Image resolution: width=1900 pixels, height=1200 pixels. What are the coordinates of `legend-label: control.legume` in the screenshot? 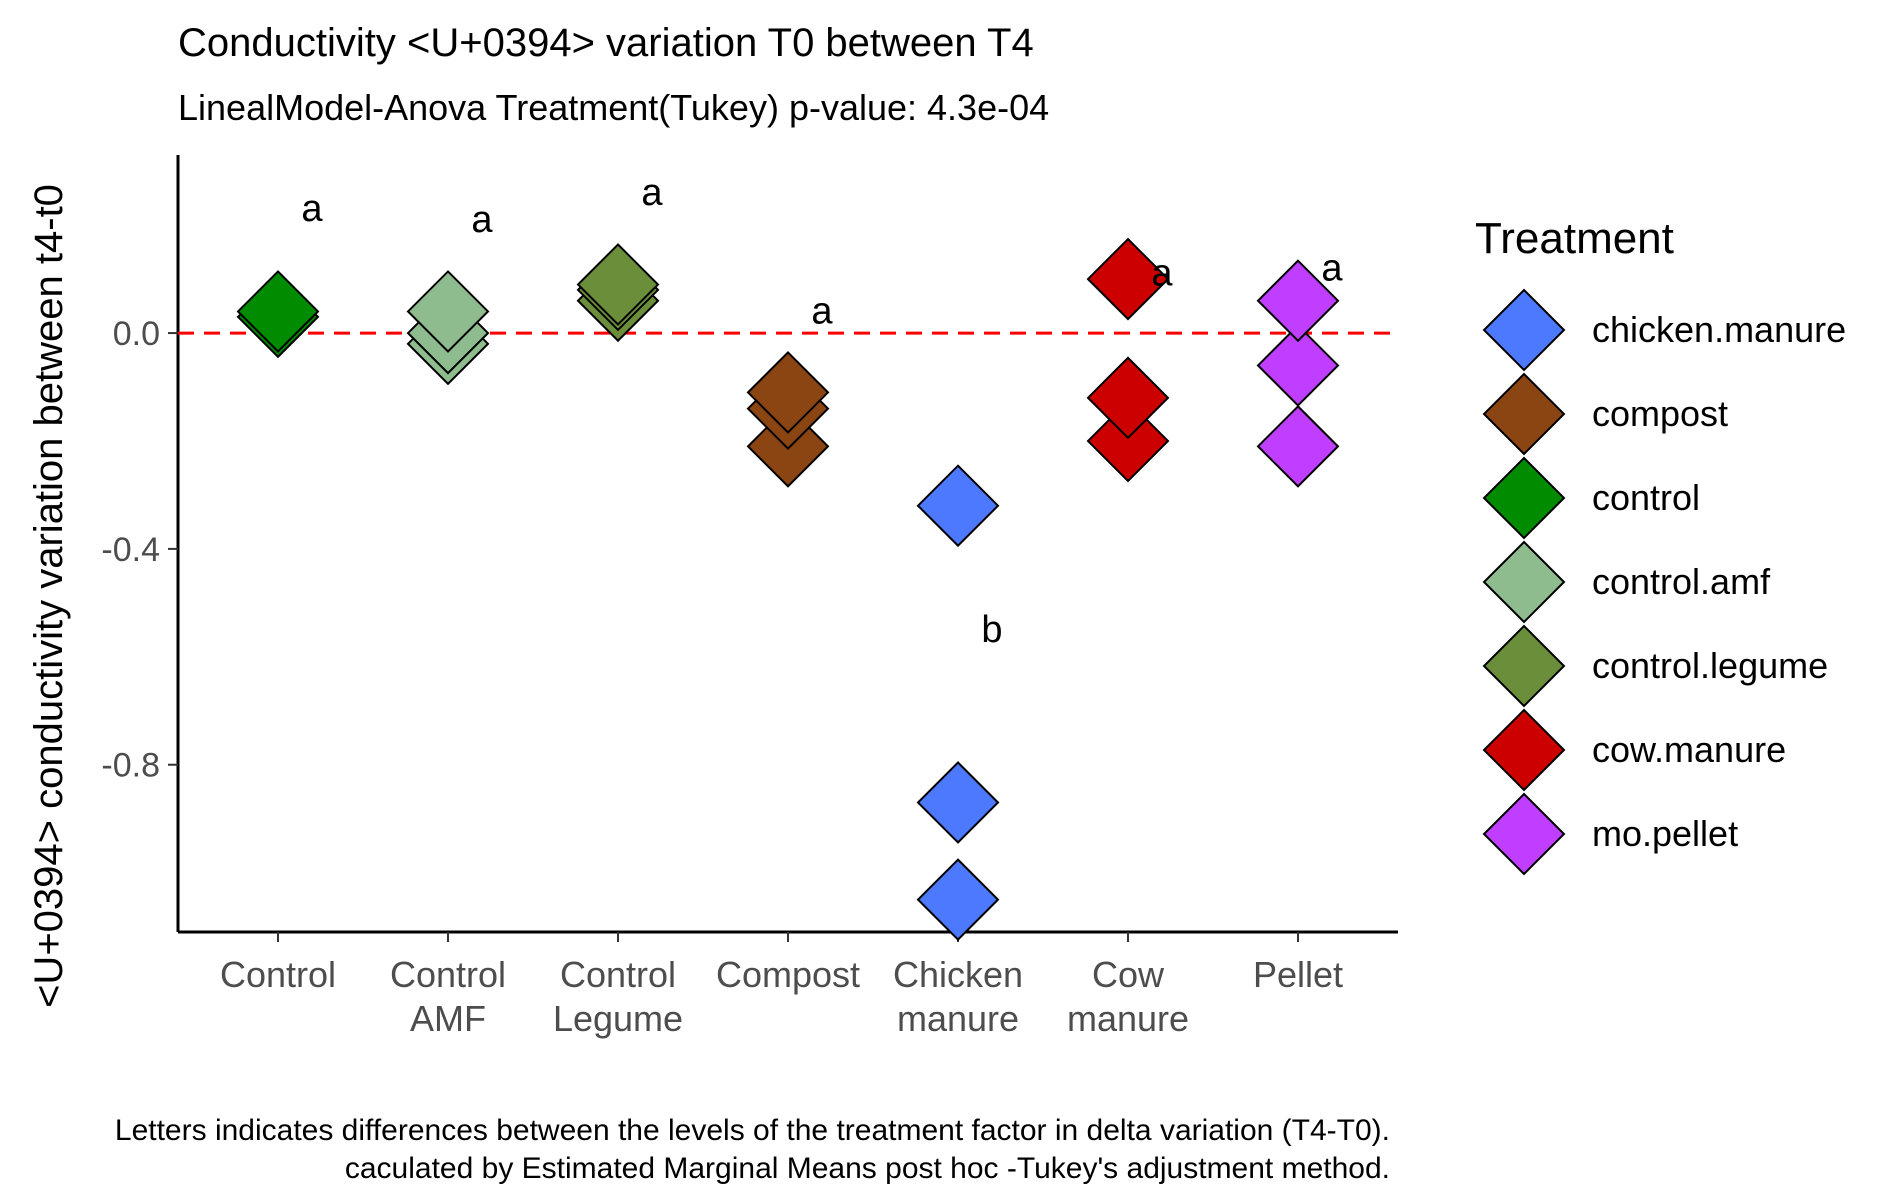 It's located at (1710, 665).